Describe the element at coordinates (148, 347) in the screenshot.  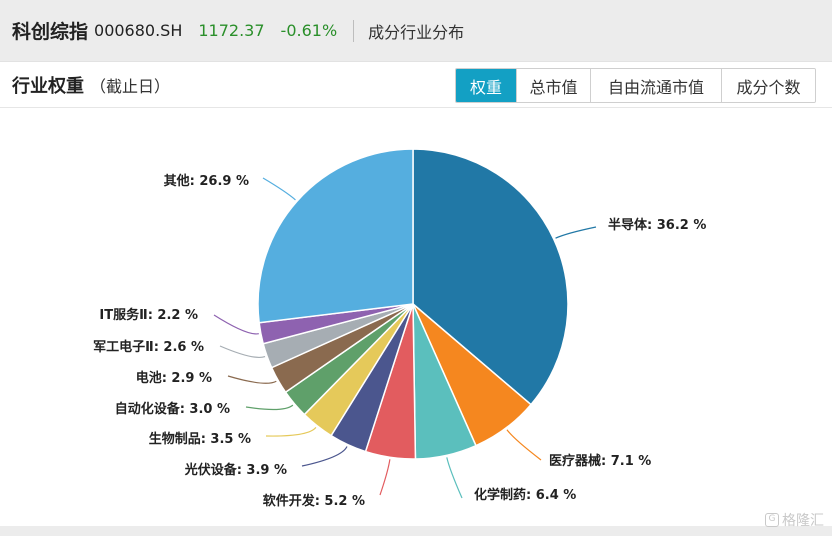
I see `slice-label: 军工电子Ⅱ: 2.6 %` at that location.